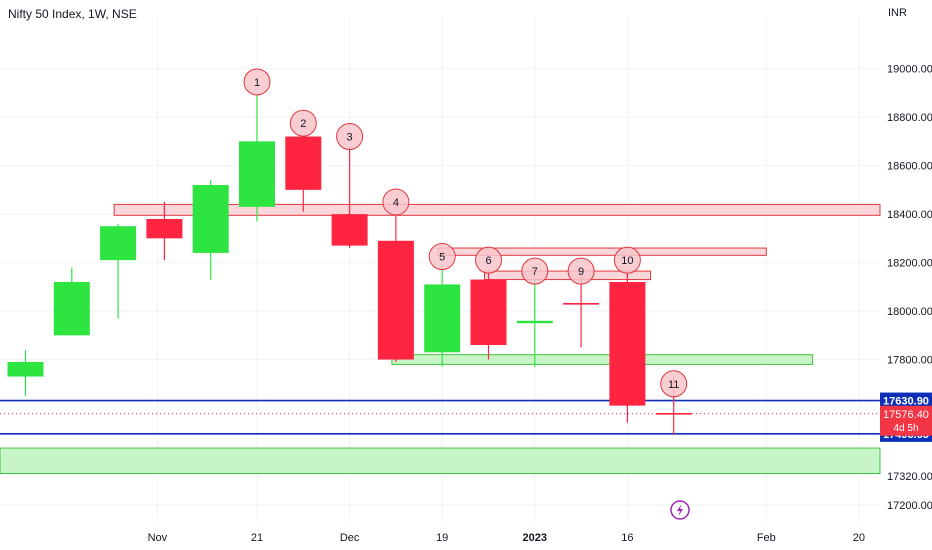 The image size is (932, 550). I want to click on annotation-label: 11, so click(673, 385).